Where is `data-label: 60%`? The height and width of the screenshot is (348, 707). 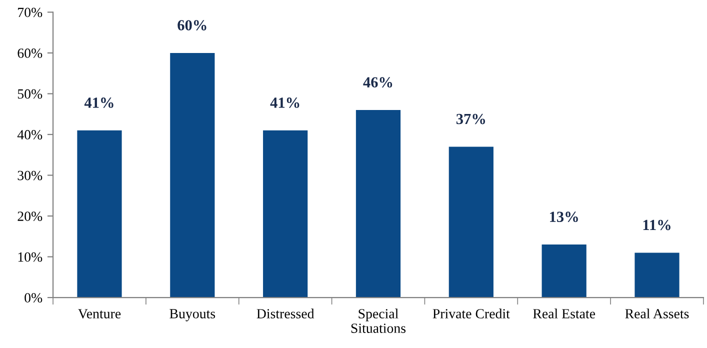
data-label: 60% is located at coordinates (192, 25).